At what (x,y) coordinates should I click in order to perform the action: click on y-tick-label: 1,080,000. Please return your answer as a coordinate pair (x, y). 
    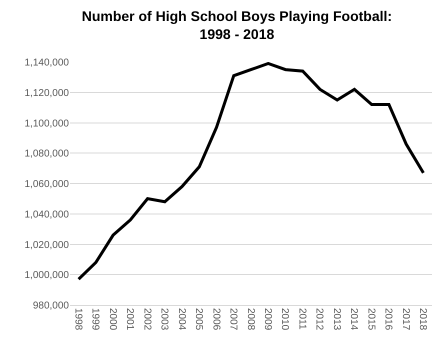
    Looking at the image, I should click on (47, 154).